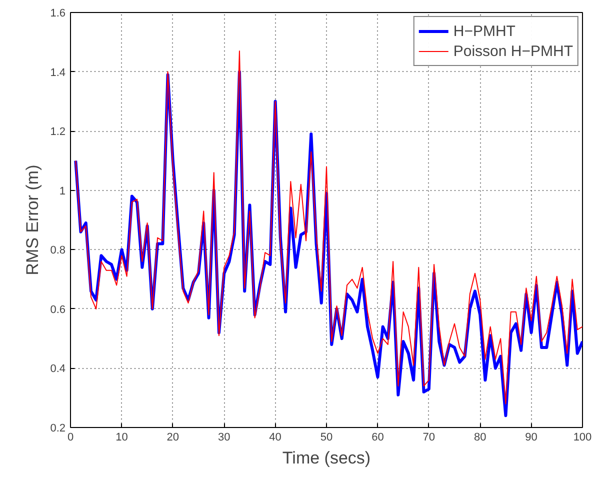 Image resolution: width=607 pixels, height=477 pixels. What do you see at coordinates (58, 250) in the screenshot?
I see `y-tick-label: 0.8` at bounding box center [58, 250].